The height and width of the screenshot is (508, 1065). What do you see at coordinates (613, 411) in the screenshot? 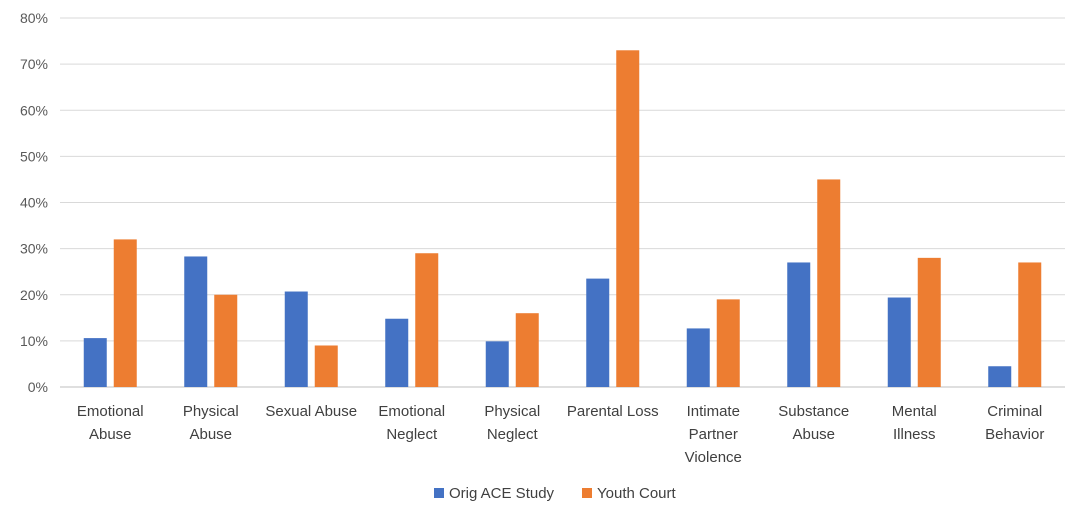
I see `x-tick-label: Parental Loss` at bounding box center [613, 411].